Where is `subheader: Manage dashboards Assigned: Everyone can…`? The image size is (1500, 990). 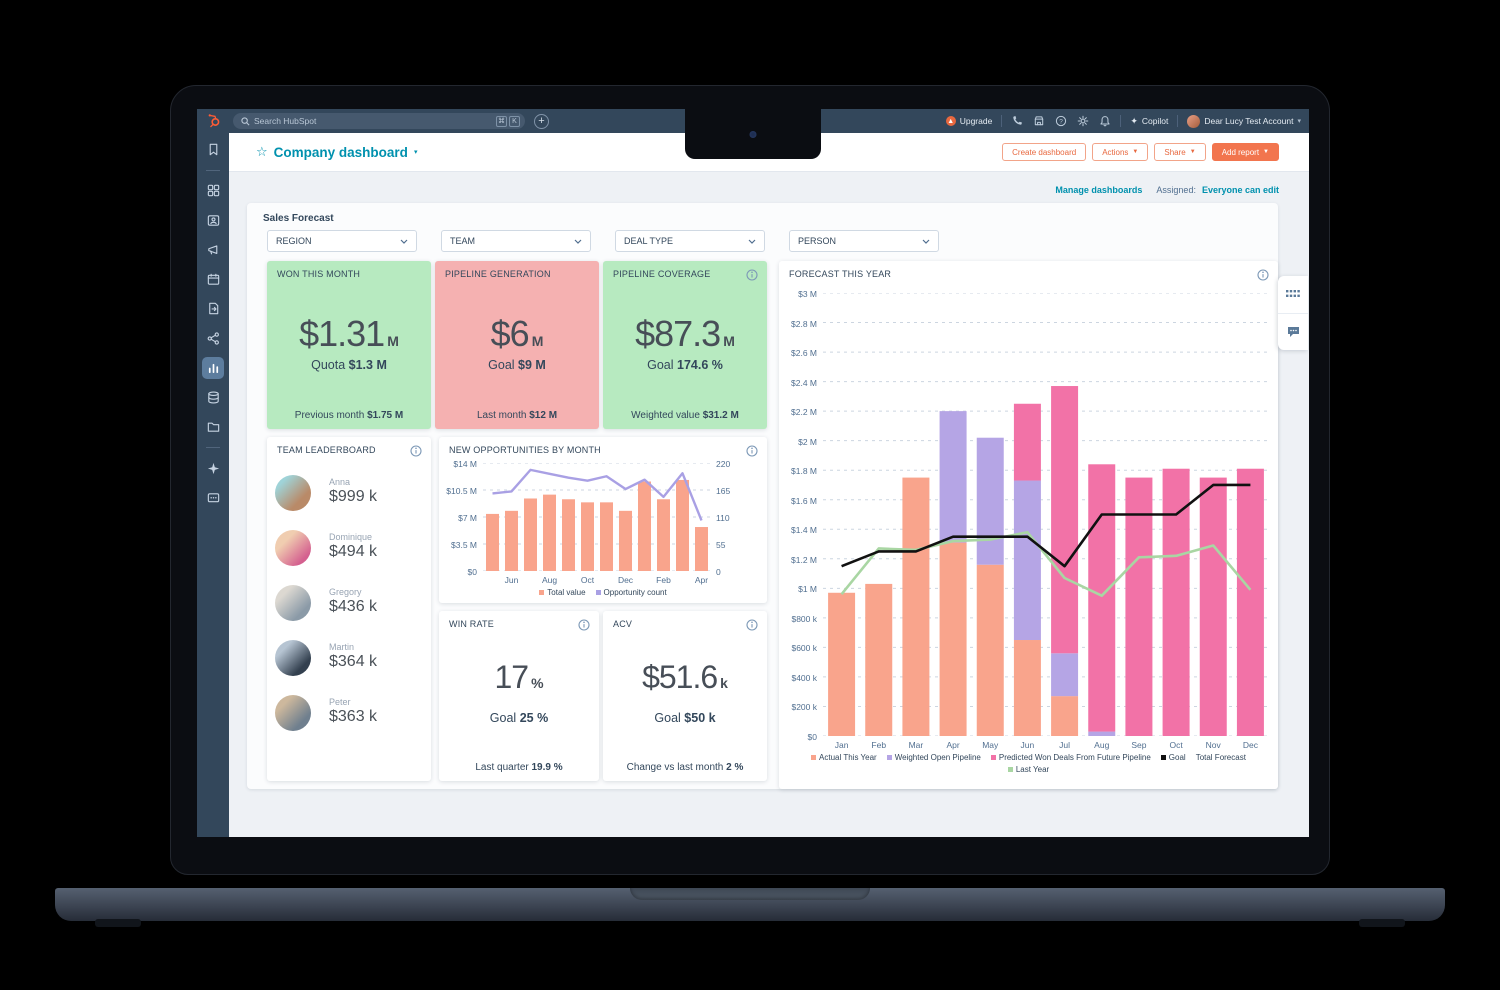
subheader: Manage dashboards Assigned: Everyone can… is located at coordinates (1167, 190).